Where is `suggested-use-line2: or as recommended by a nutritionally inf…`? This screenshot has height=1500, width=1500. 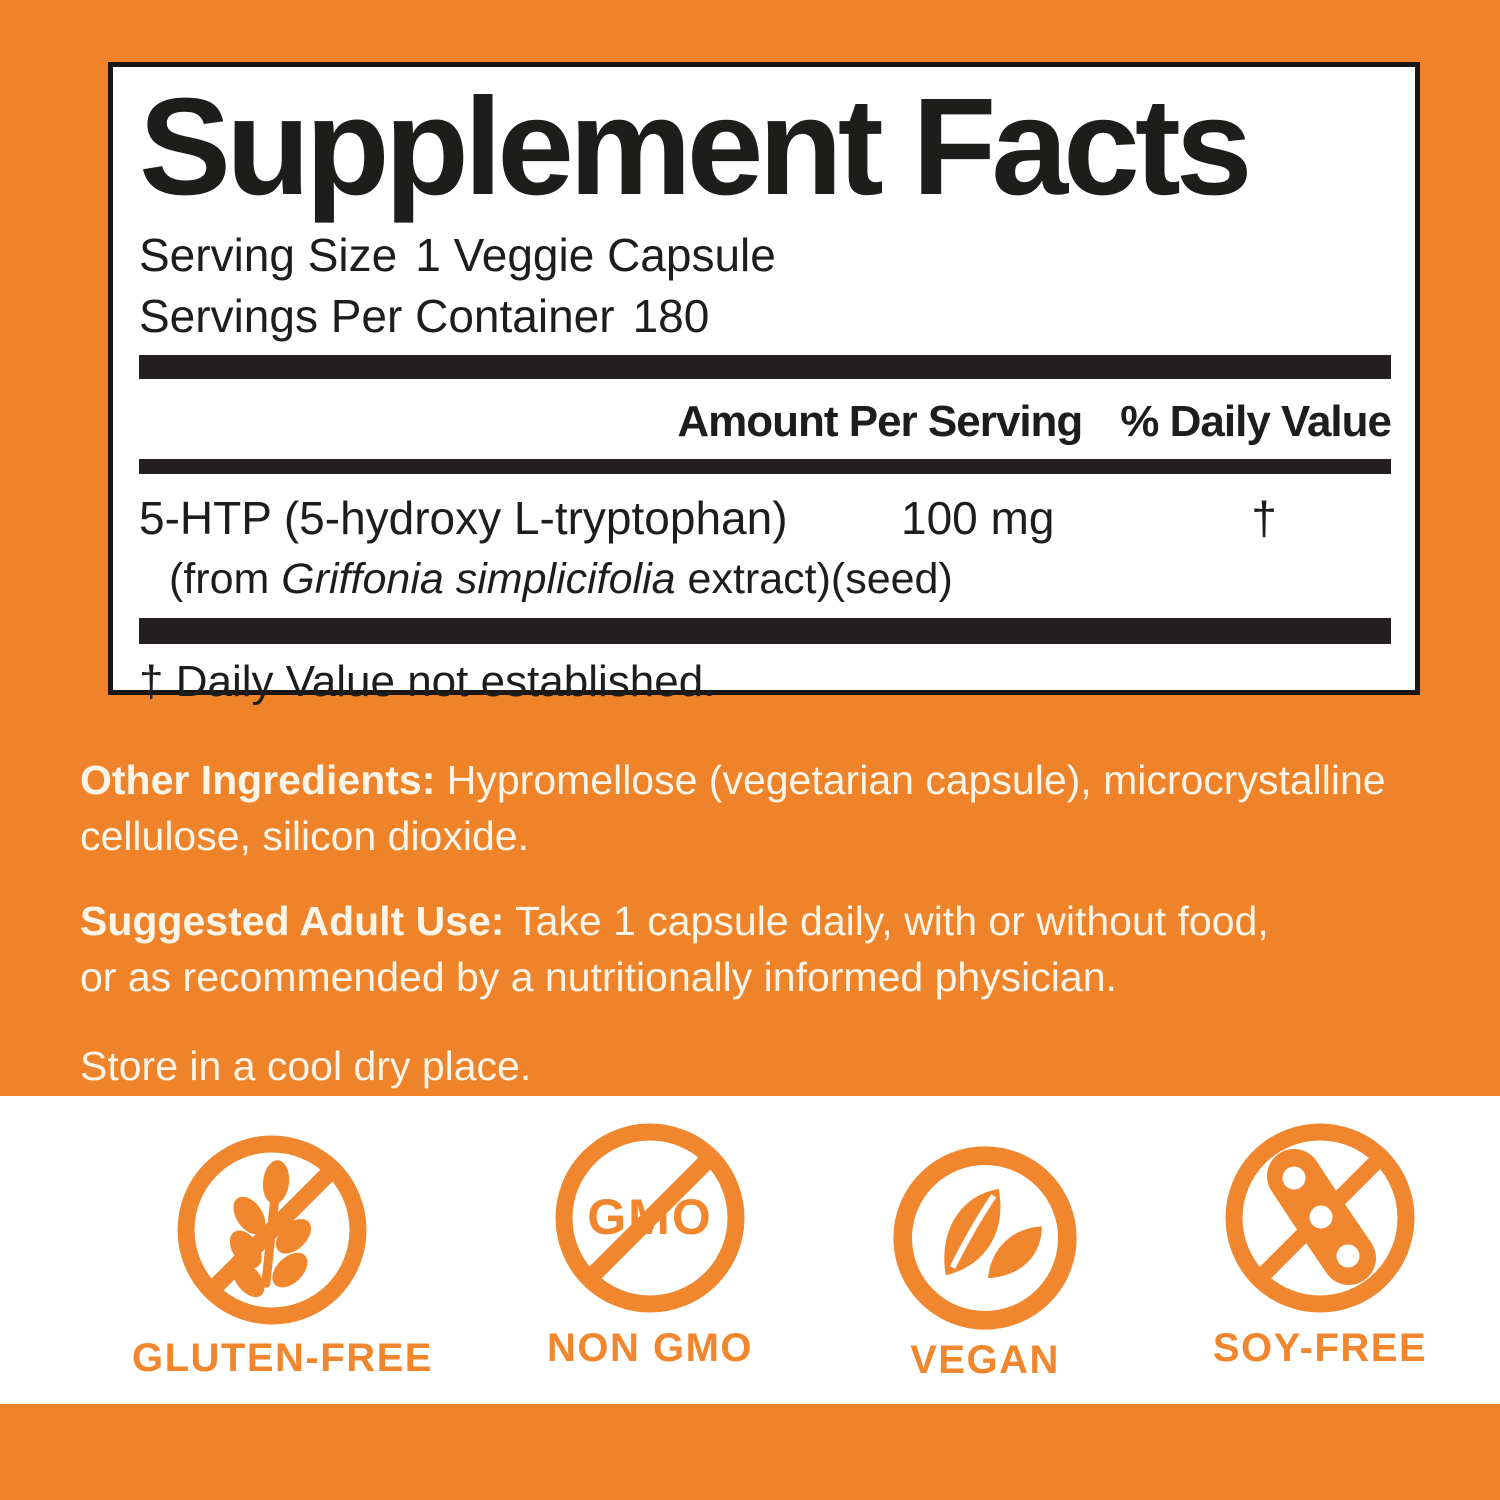
suggested-use-line2: or as recommended by a nutritionally inf… is located at coordinates (598, 977).